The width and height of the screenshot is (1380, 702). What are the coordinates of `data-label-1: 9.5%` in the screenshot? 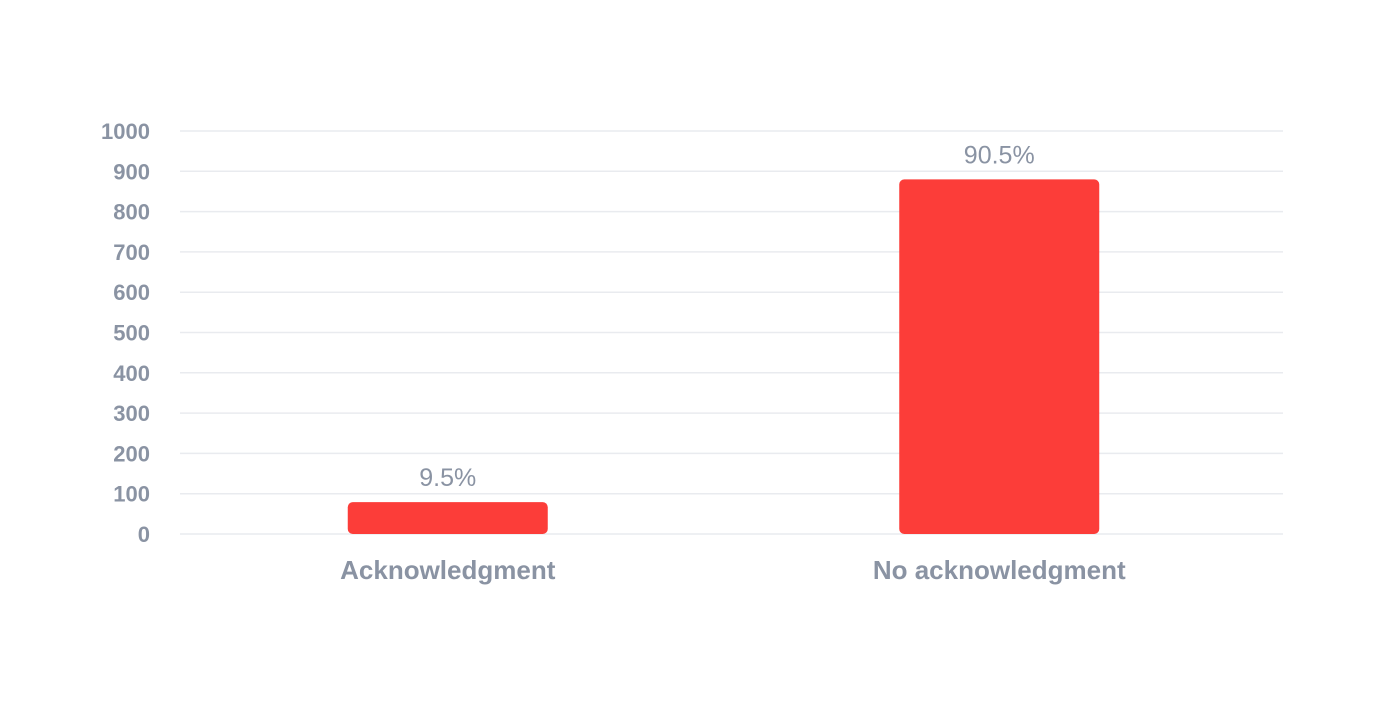 It's located at (447, 478).